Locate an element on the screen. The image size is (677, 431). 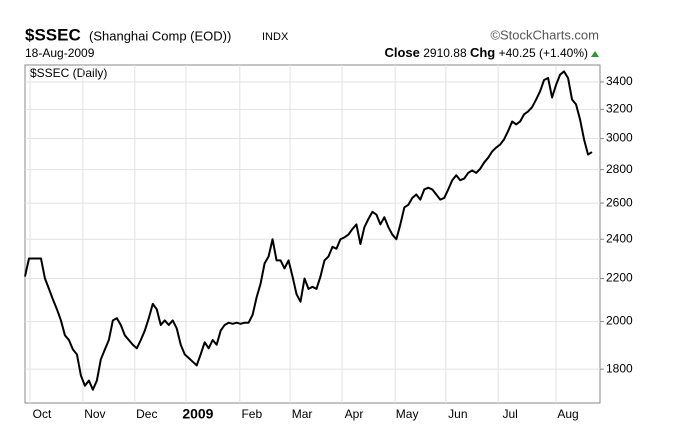
change-value: +40.25 (+1.40%) is located at coordinates (543, 53).